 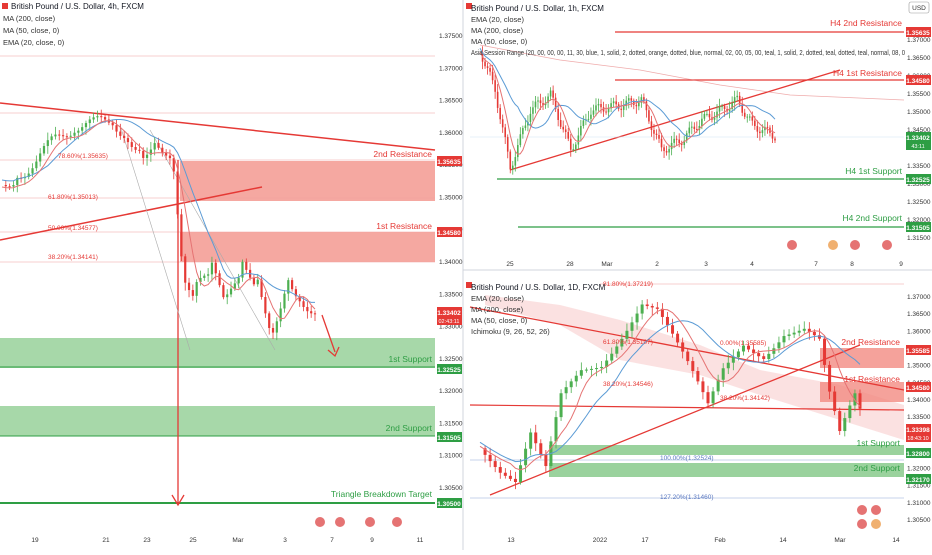 What do you see at coordinates (919, 238) in the screenshot?
I see `price-tick-label: 1.31500` at bounding box center [919, 238].